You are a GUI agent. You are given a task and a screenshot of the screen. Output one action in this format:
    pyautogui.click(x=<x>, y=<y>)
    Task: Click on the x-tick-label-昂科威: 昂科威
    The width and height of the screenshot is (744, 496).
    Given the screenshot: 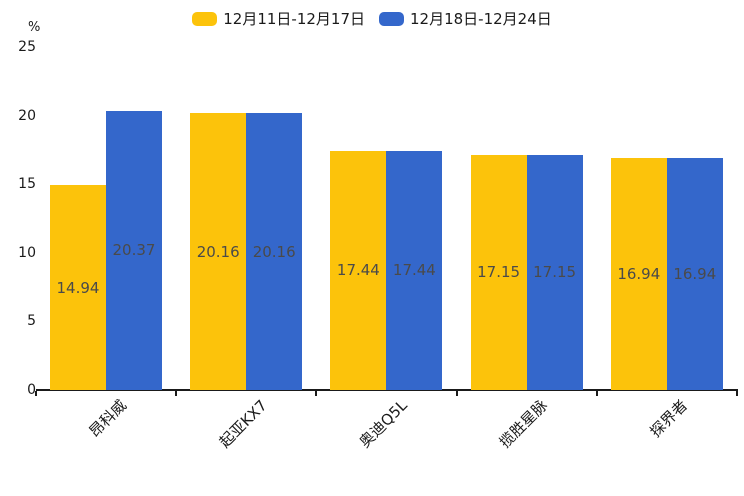 What is the action you would take?
    pyautogui.click(x=108, y=418)
    